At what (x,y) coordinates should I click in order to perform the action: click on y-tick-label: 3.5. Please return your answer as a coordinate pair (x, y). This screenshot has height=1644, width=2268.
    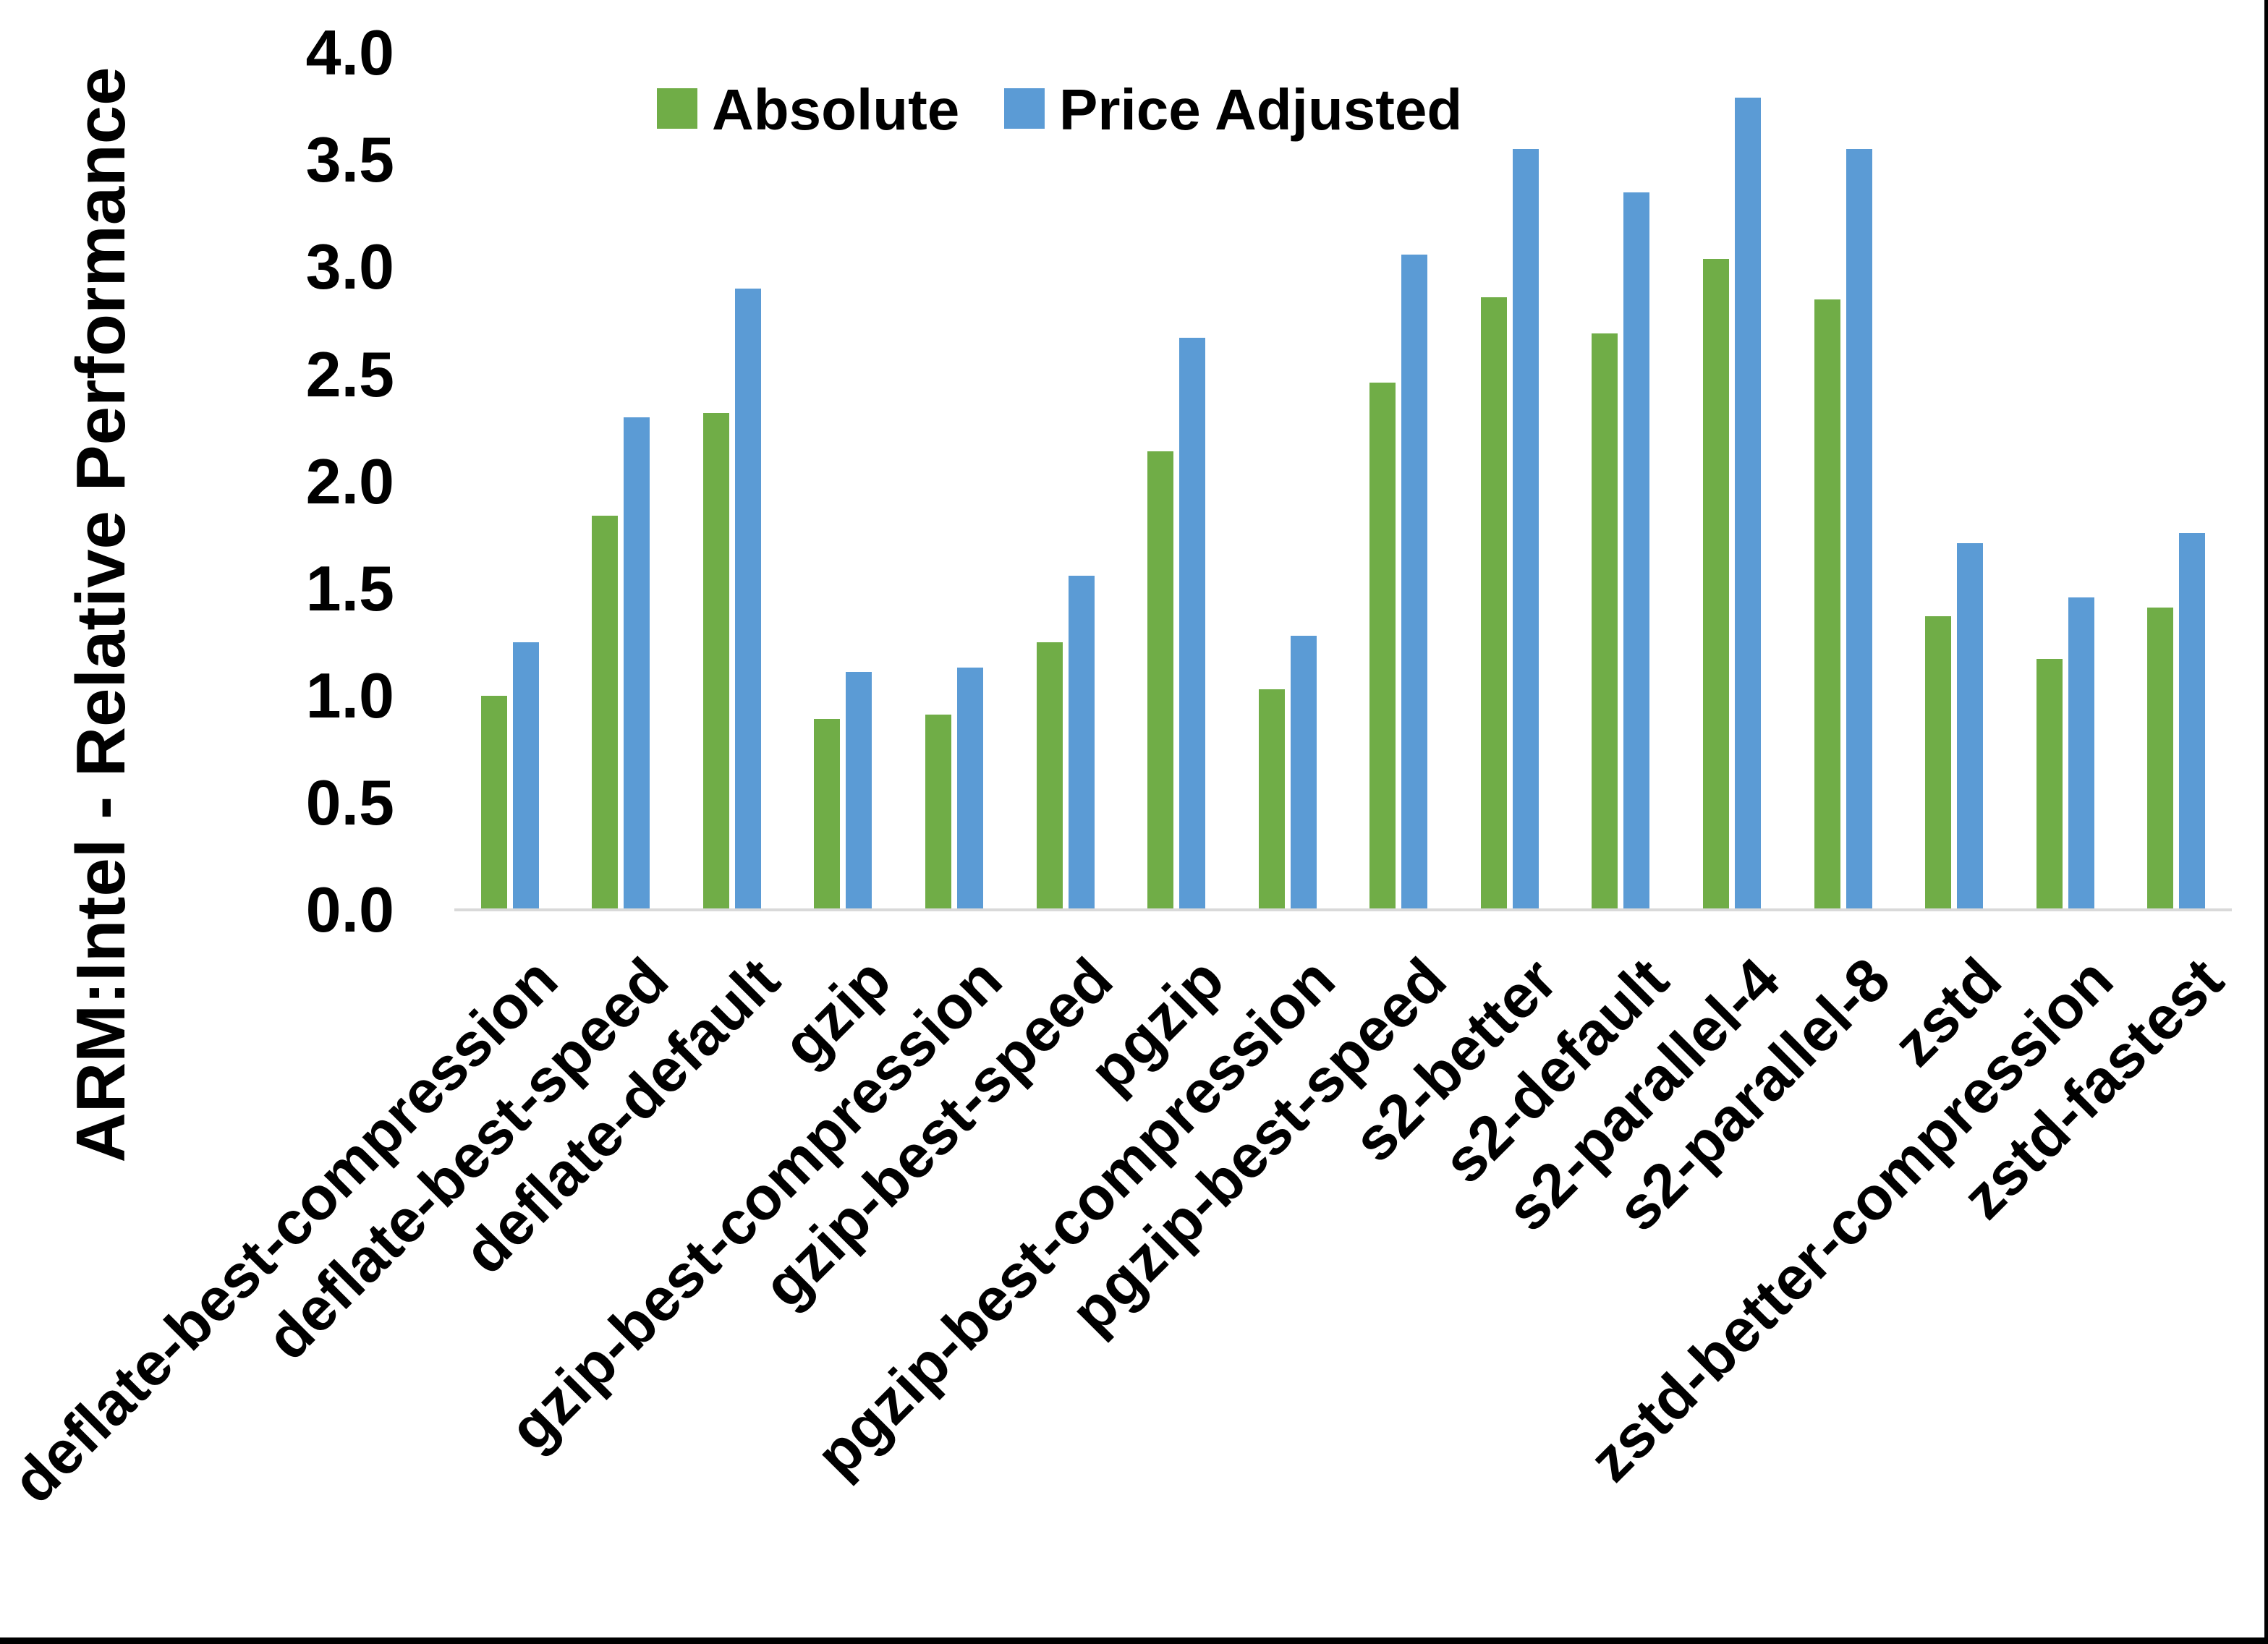
    Looking at the image, I should click on (349, 160).